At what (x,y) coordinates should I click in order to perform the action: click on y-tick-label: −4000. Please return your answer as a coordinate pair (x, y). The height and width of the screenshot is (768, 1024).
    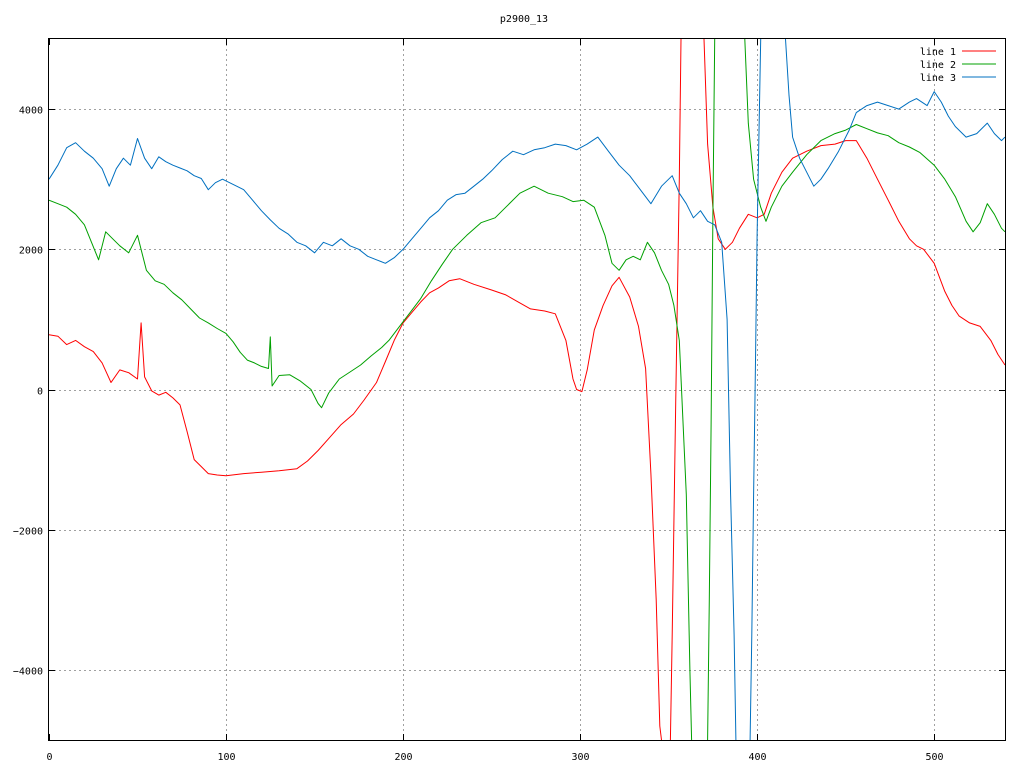
    Looking at the image, I should click on (28, 672).